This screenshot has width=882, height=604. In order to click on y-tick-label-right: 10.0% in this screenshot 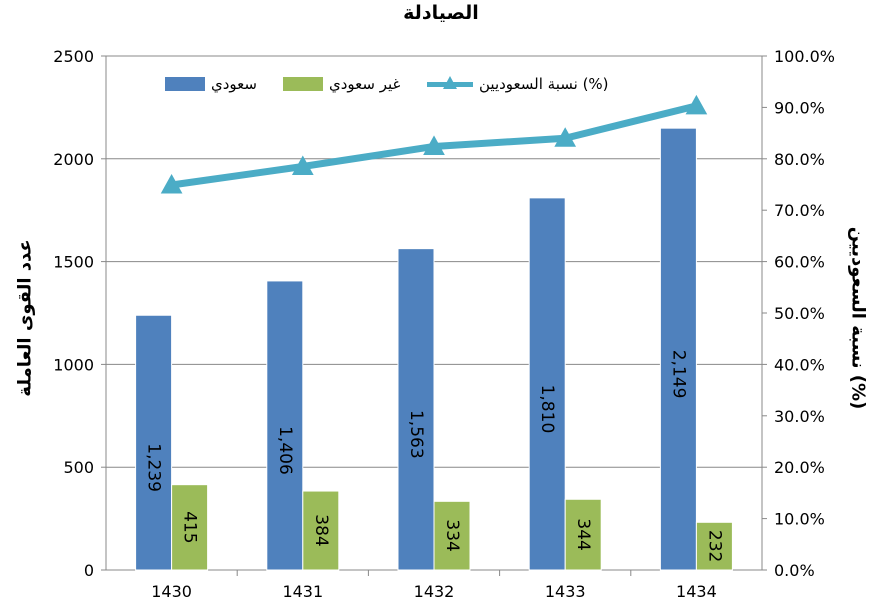, I will do `click(799, 519)`.